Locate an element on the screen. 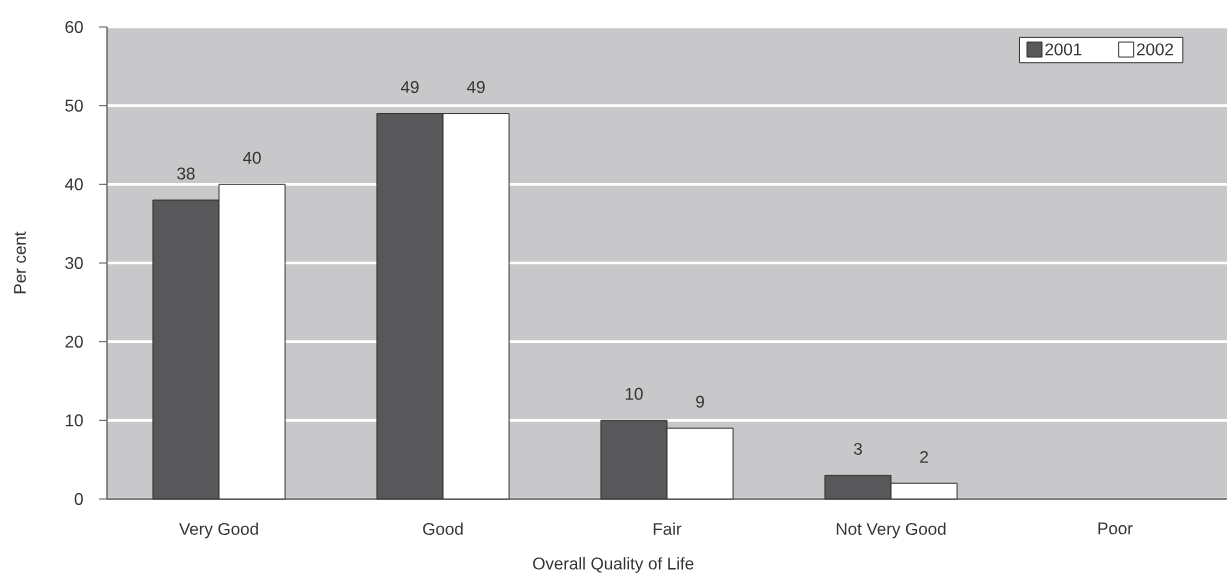 Image resolution: width=1227 pixels, height=587 pixels. y-tick-label: 20 is located at coordinates (74, 341).